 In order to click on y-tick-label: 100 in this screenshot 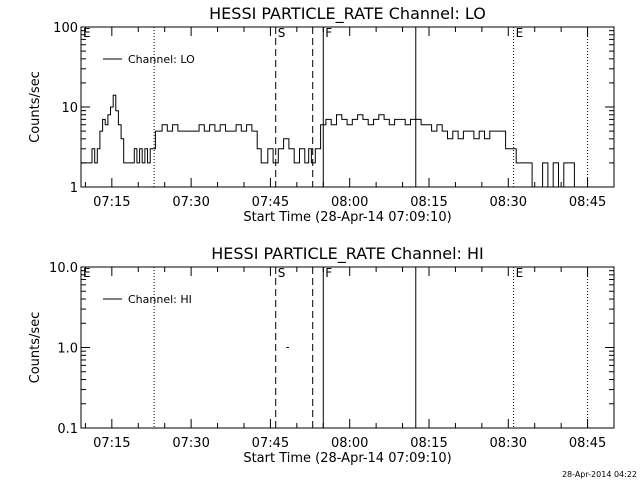, I will do `click(65, 28)`.